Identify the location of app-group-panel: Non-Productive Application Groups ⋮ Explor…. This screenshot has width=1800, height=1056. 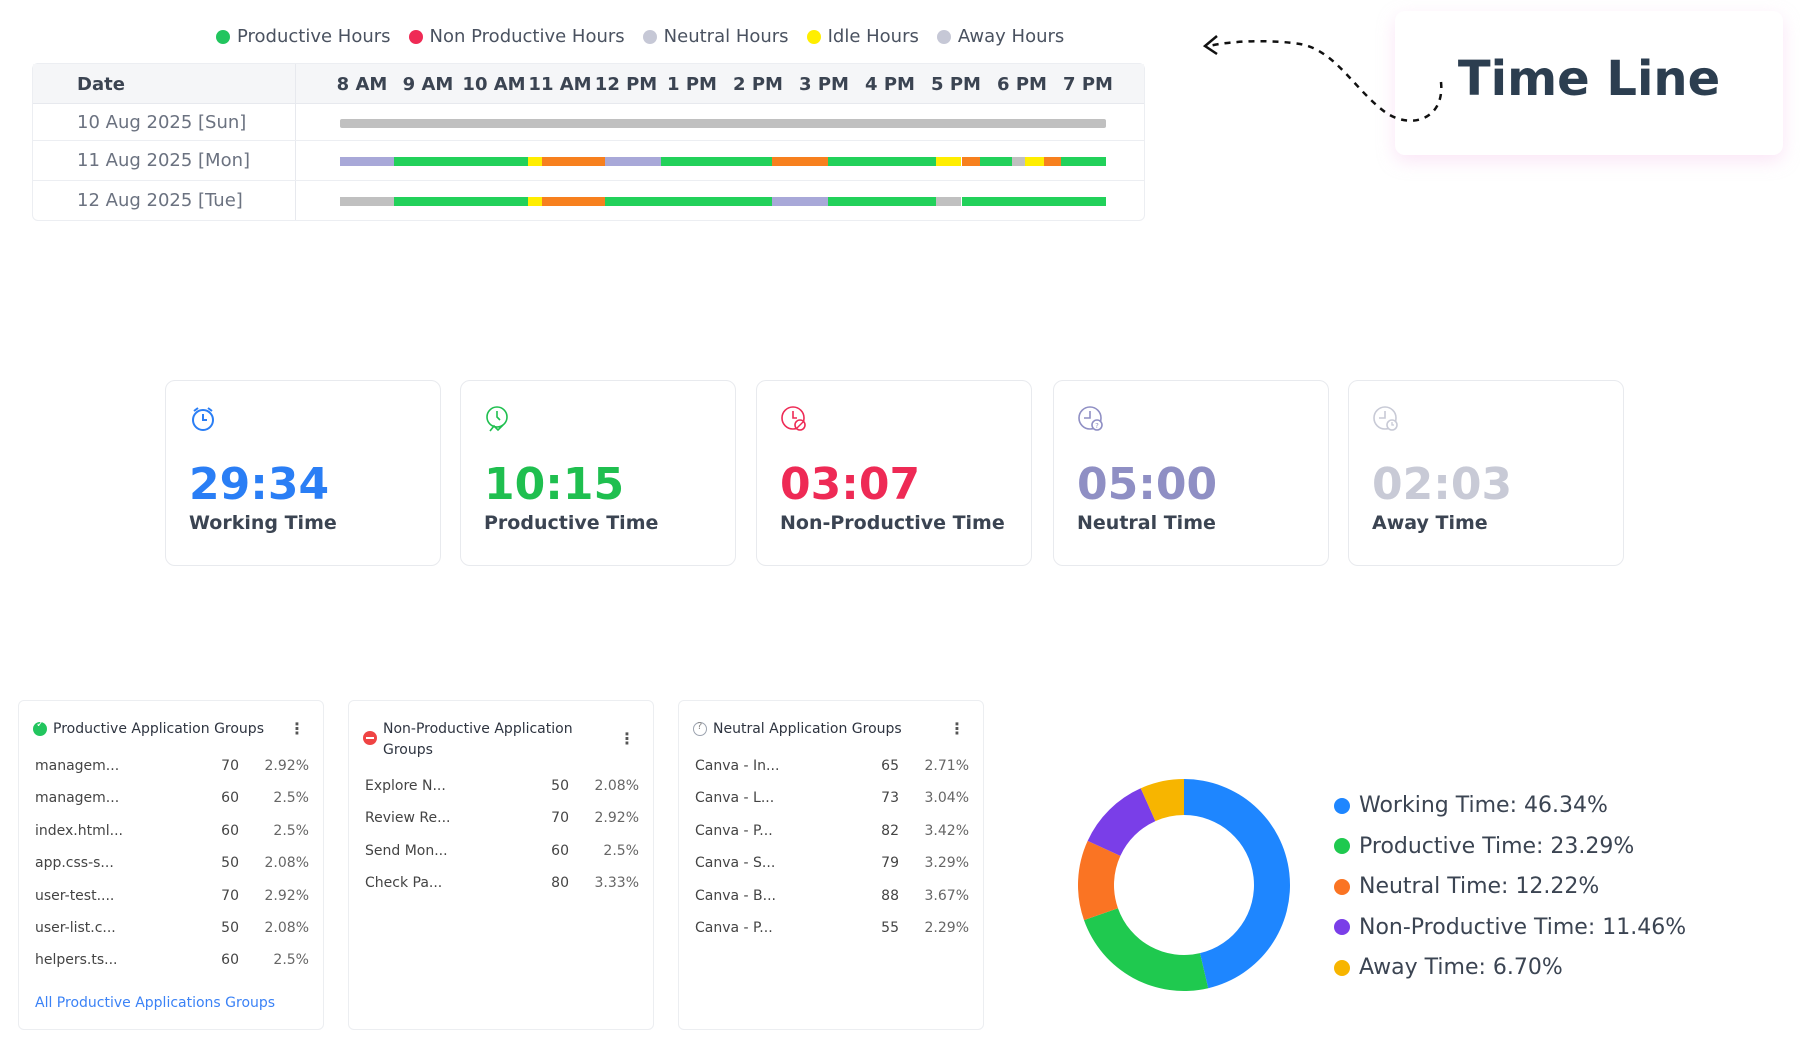
(501, 865).